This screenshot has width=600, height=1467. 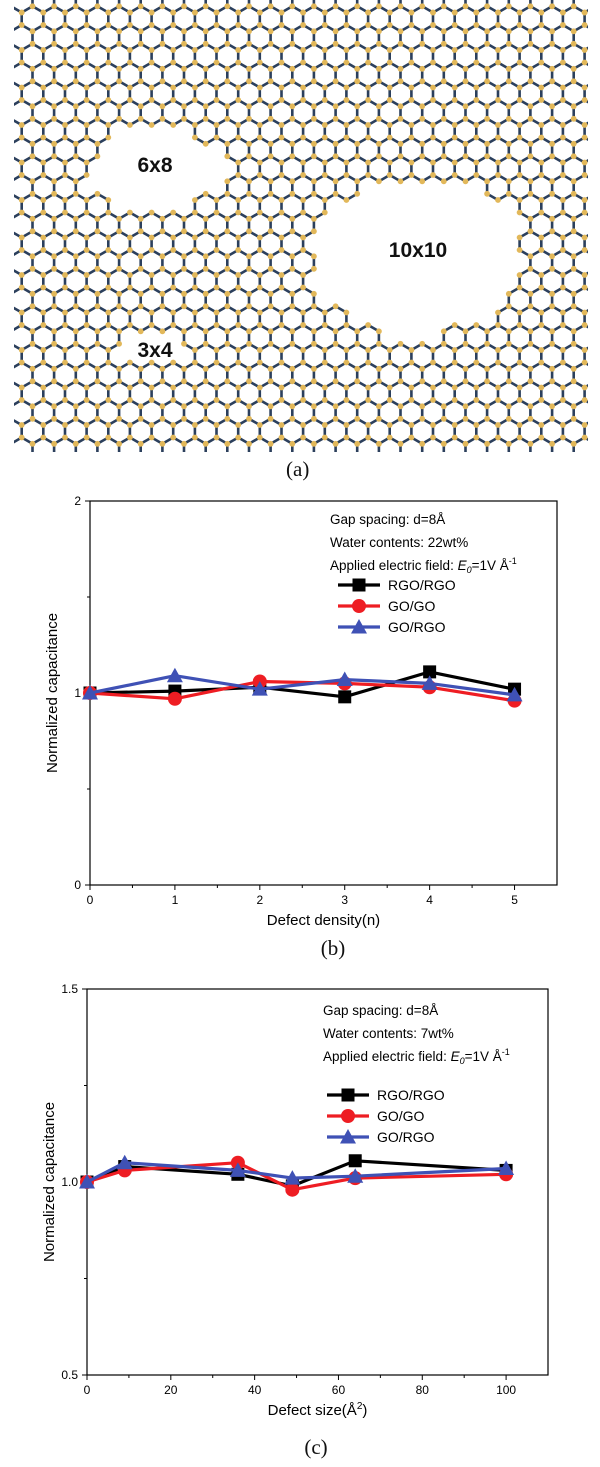 I want to click on x-tick-label: 40, so click(x=255, y=1390).